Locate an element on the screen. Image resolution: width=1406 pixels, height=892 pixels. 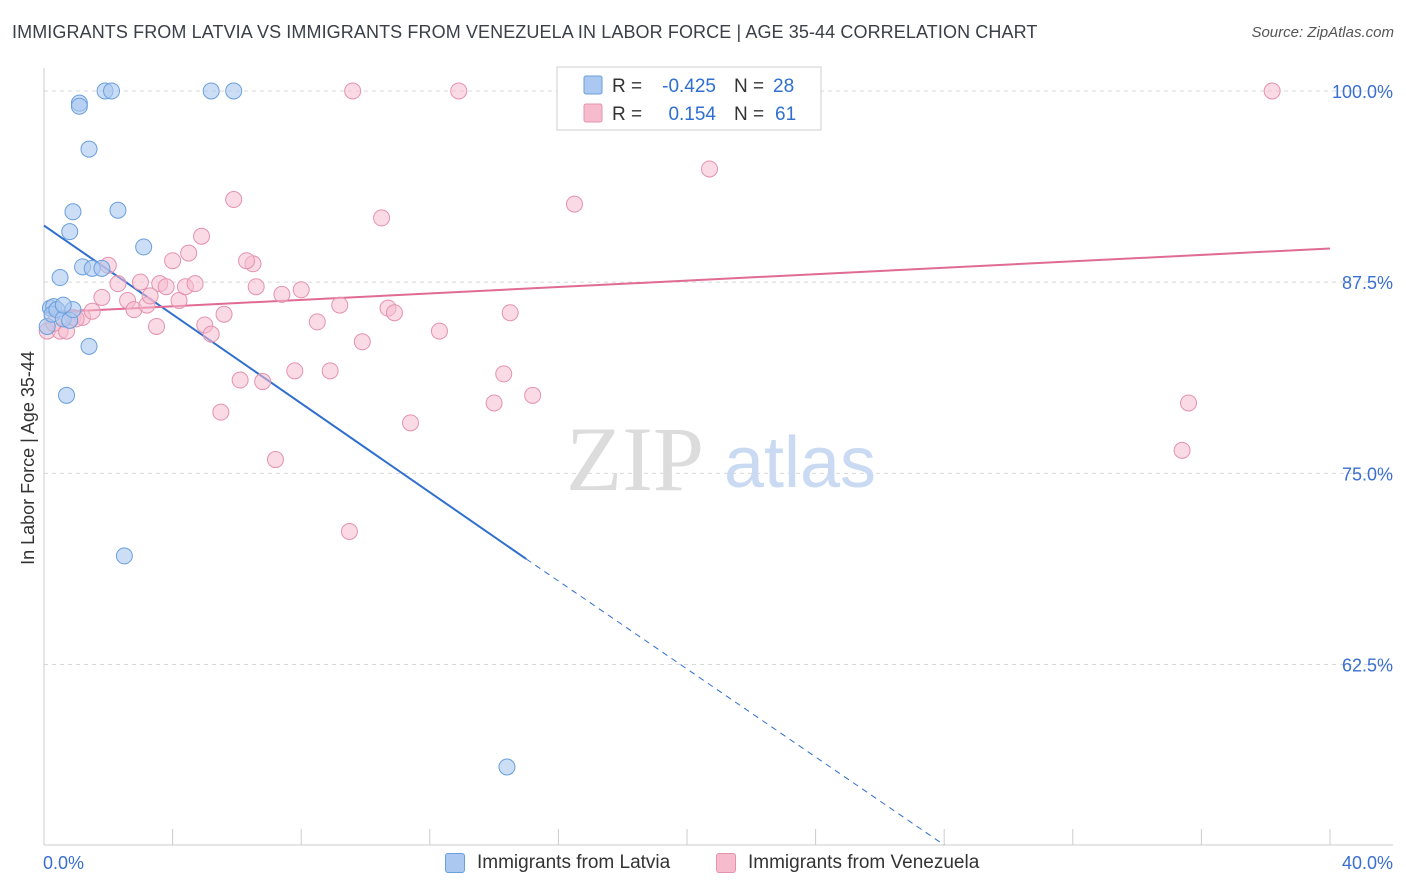
watermark-zip: ZIP is located at coordinates (635, 459).